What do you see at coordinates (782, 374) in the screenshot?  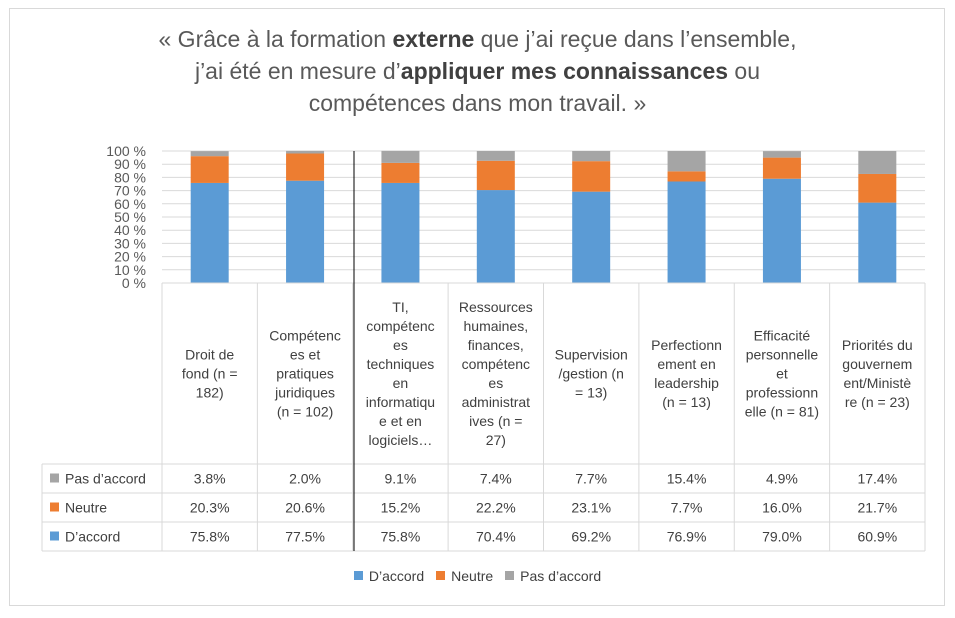 I see `category-label: et` at bounding box center [782, 374].